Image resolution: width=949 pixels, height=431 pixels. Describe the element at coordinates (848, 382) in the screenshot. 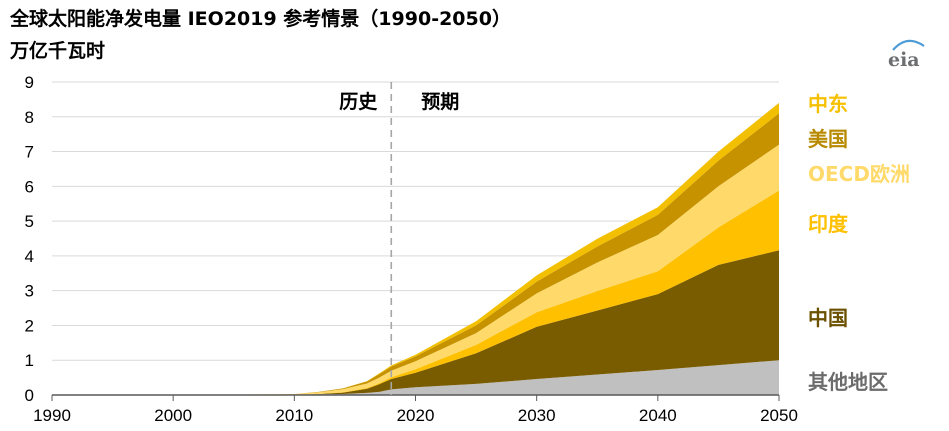

I see `legend-label-其他地区: 其他地区` at that location.